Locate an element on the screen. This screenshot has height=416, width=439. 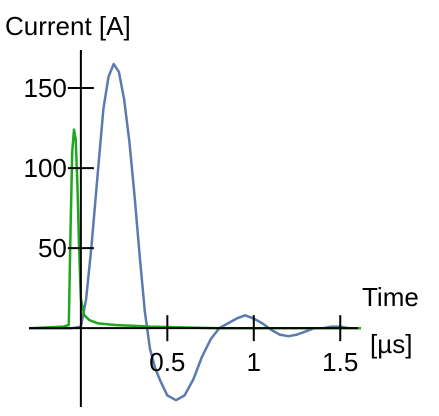
x-axis-label-unit: [µs] is located at coordinates (391, 344).